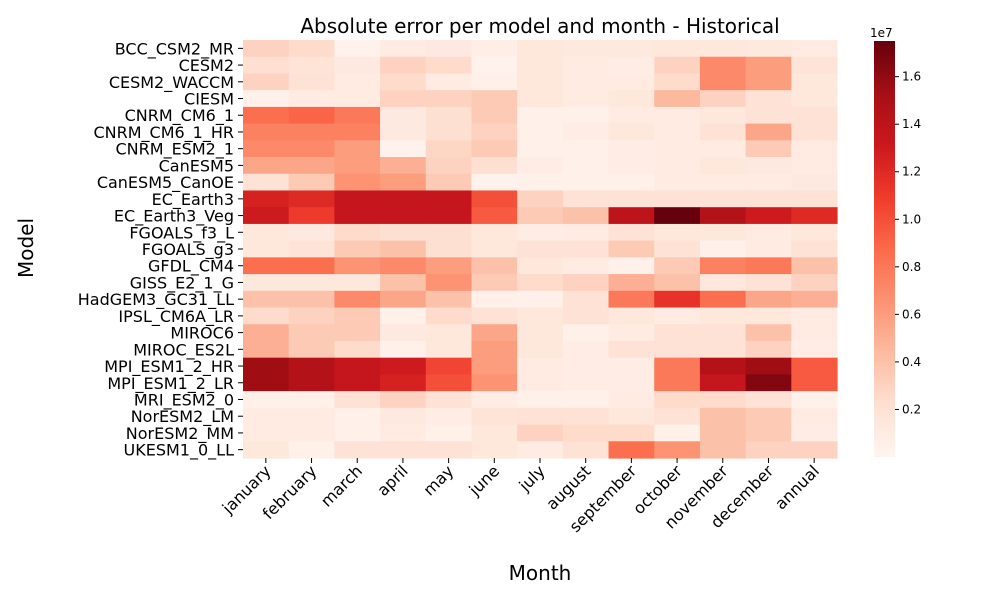 This screenshot has height=600, width=1000. What do you see at coordinates (723, 299) in the screenshot?
I see `heatmap-cell-HadGEM3_GC31_LL-november` at bounding box center [723, 299].